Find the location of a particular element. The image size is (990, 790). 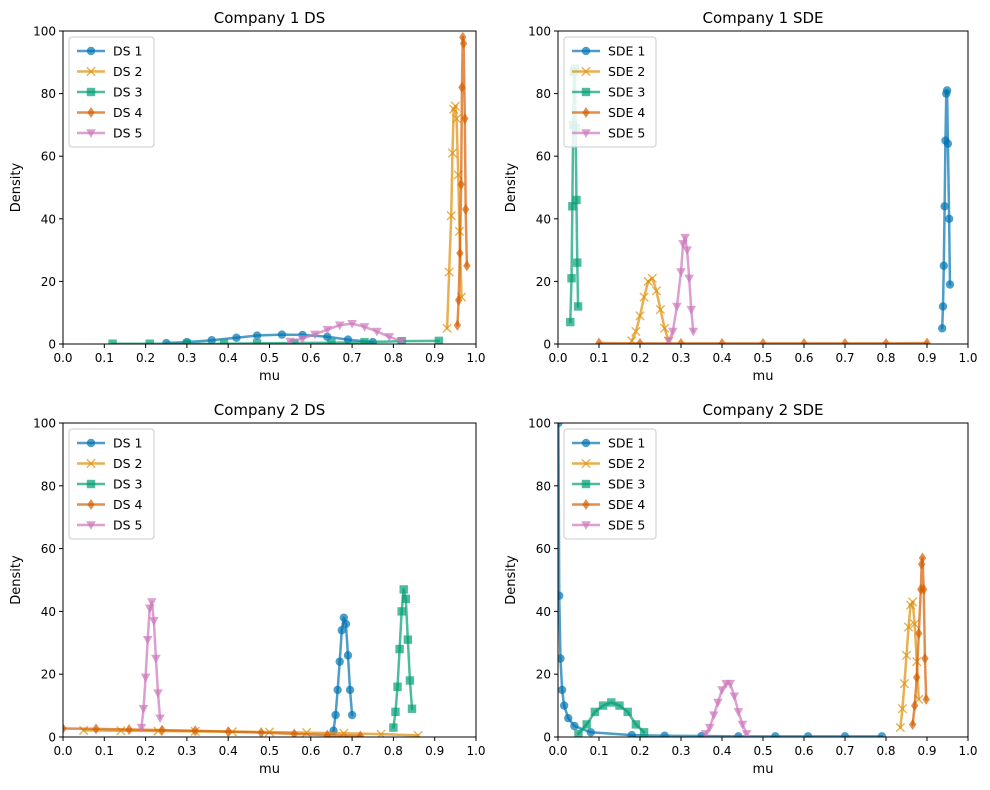

legend-box is located at coordinates (610, 92).